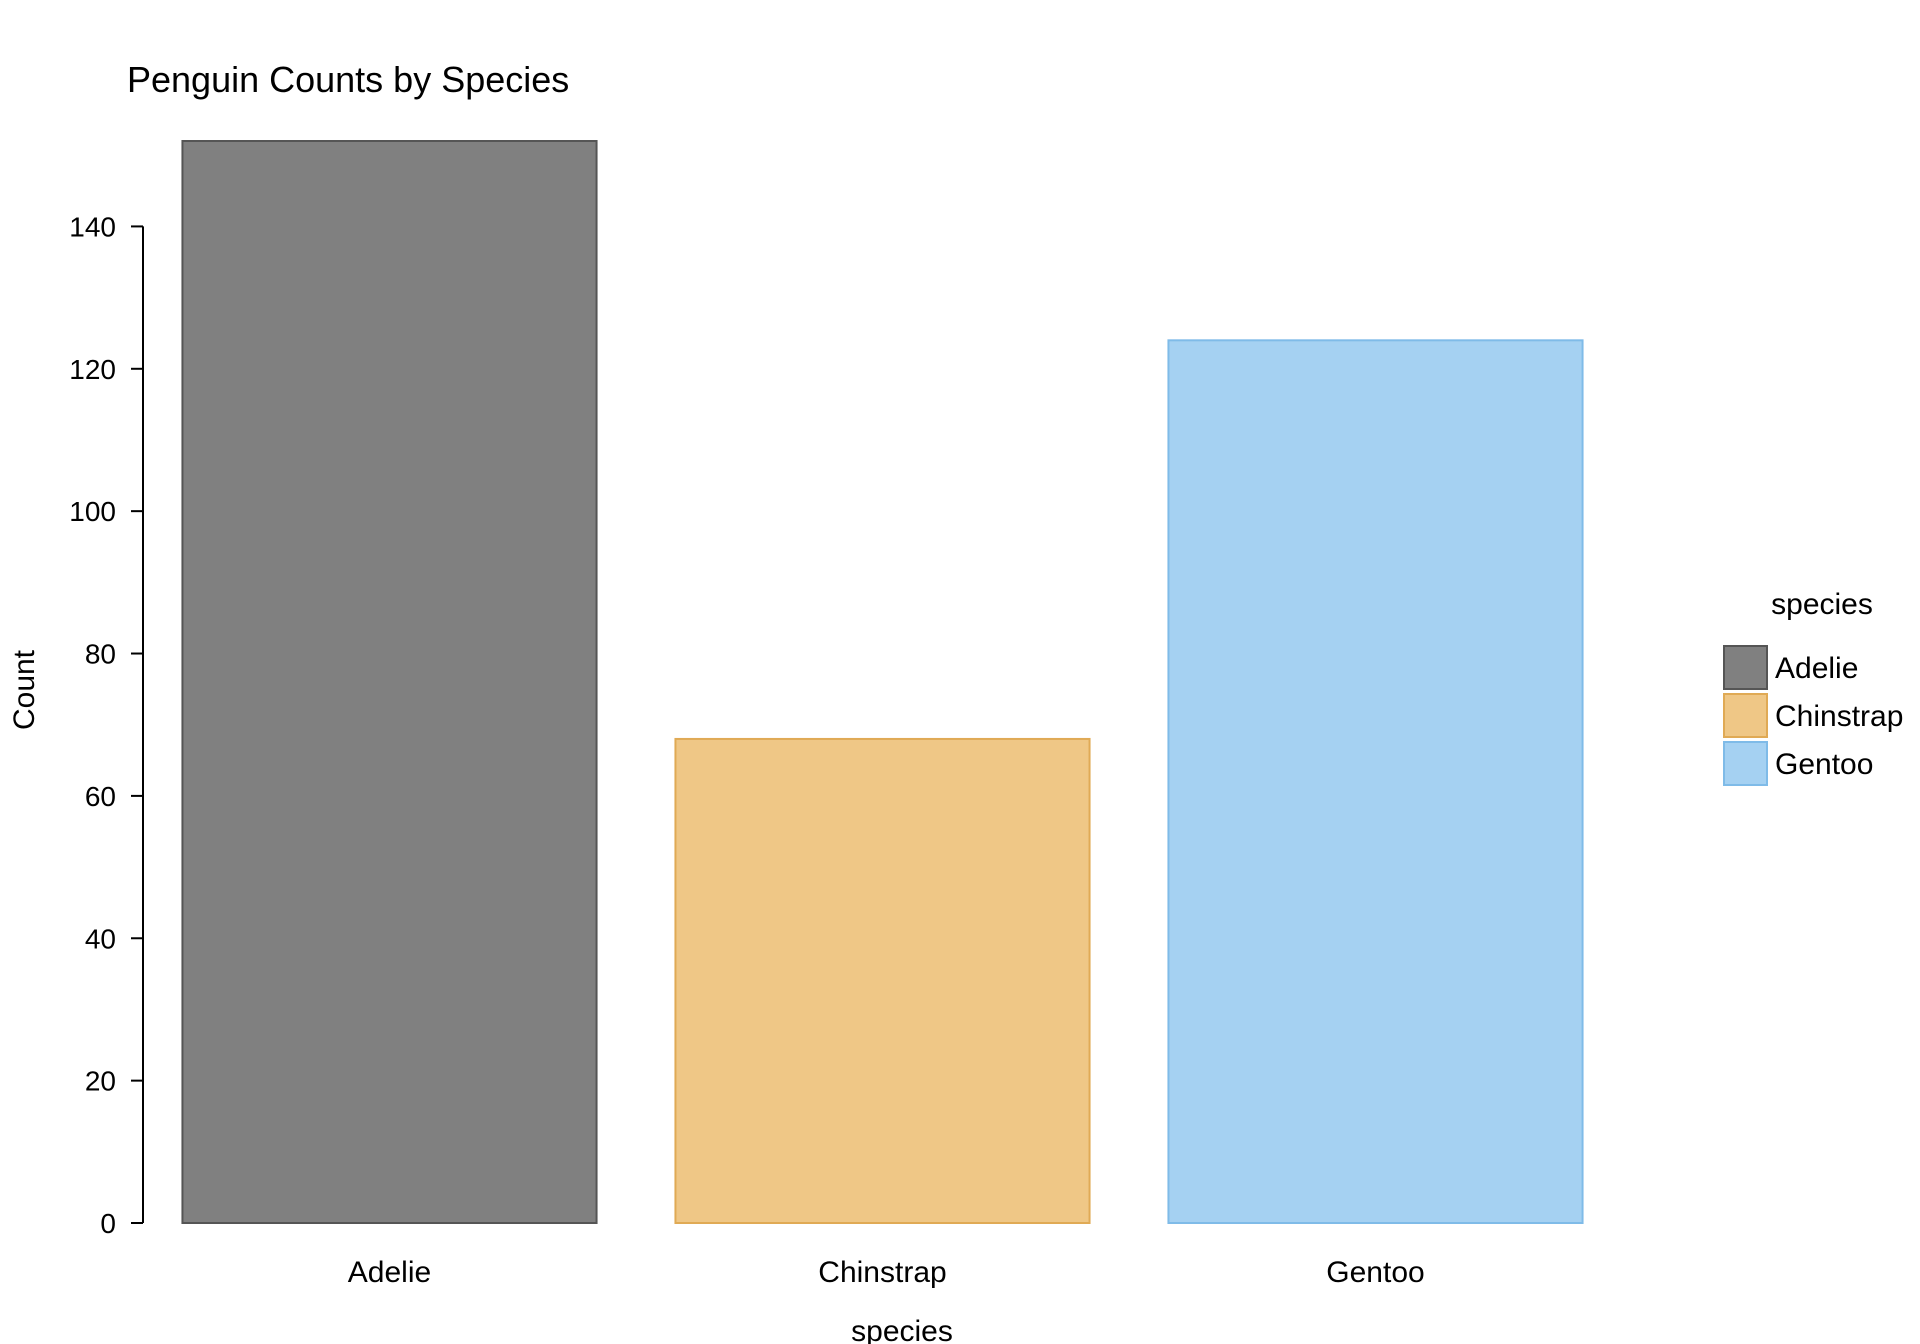 The width and height of the screenshot is (1920, 1344). I want to click on legend-swatch-chinstrap, so click(1745, 715).